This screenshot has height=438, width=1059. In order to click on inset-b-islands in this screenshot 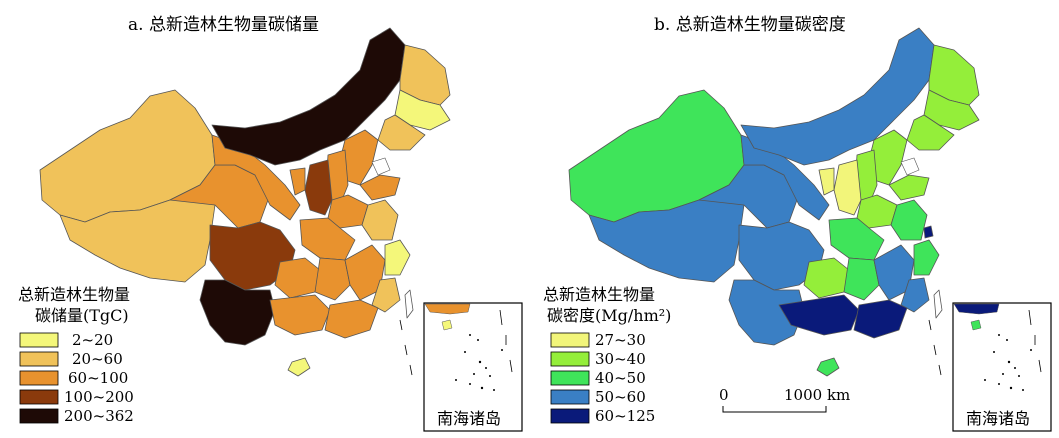, I will do `click(1008, 362)`.